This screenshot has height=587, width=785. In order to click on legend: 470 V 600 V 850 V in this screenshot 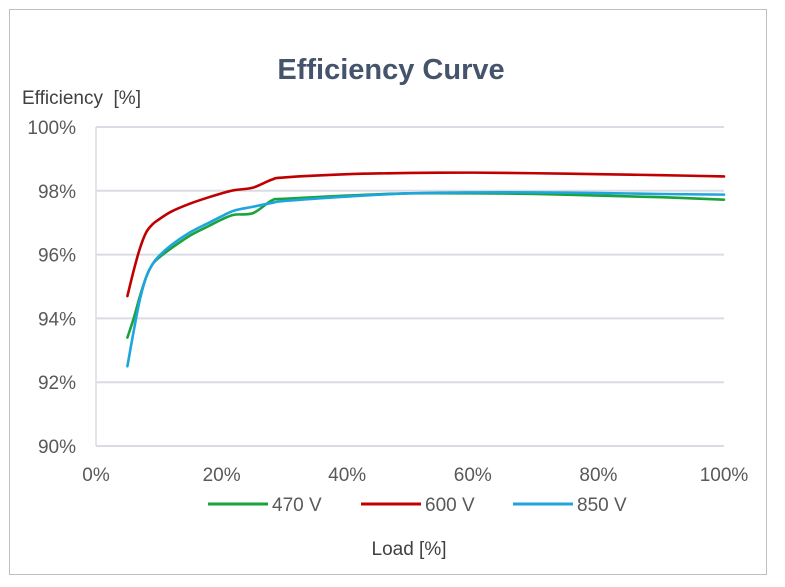, I will do `click(417, 505)`.